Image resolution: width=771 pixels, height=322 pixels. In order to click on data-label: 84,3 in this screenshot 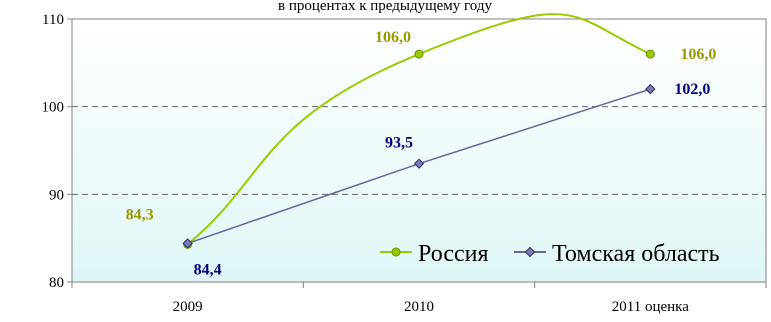, I will do `click(140, 214)`.